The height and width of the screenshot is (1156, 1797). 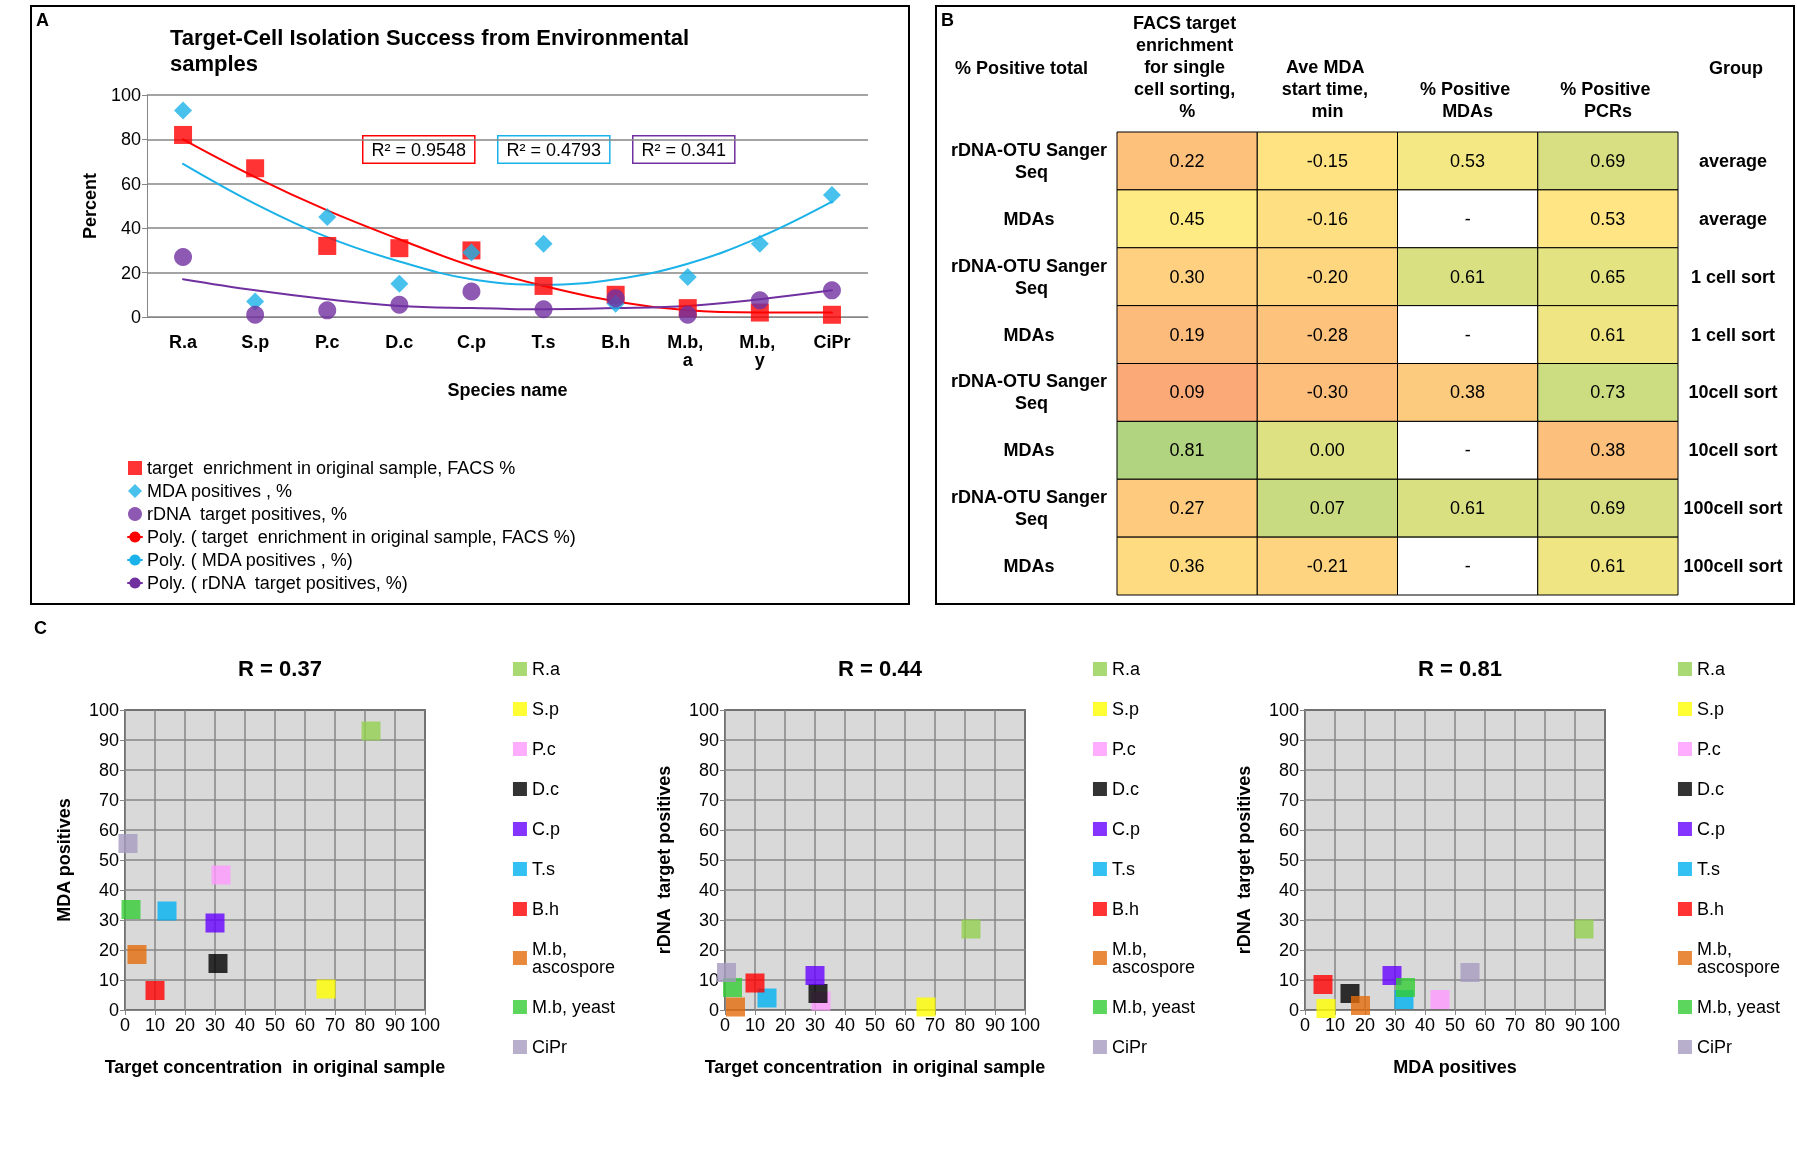 What do you see at coordinates (1187, 508) in the screenshot?
I see `data-label: 0.27` at bounding box center [1187, 508].